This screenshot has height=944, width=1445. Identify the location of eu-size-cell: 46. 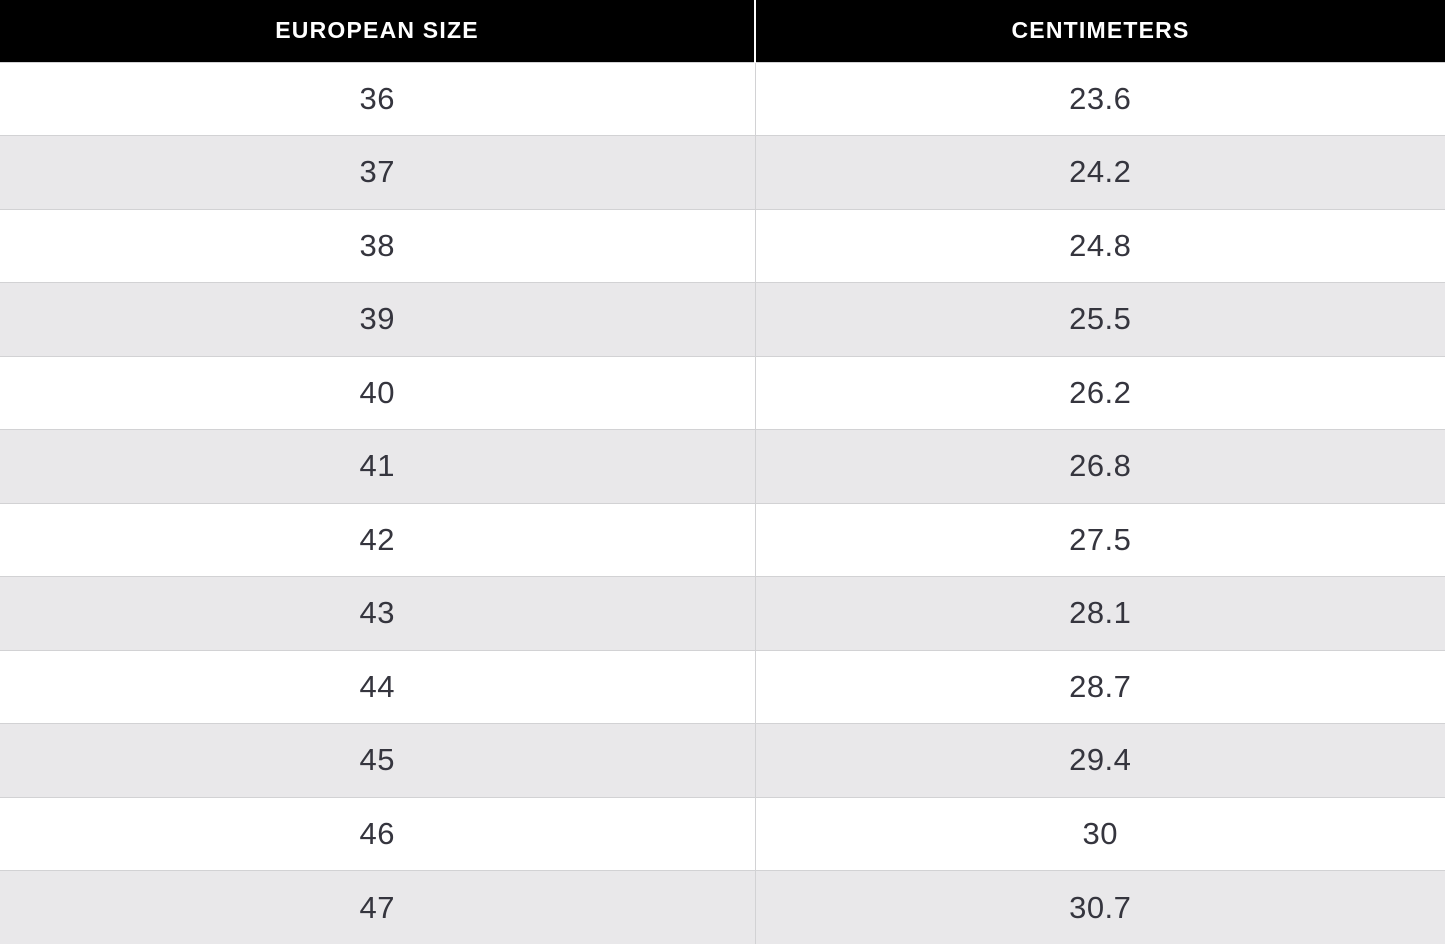
(377, 834).